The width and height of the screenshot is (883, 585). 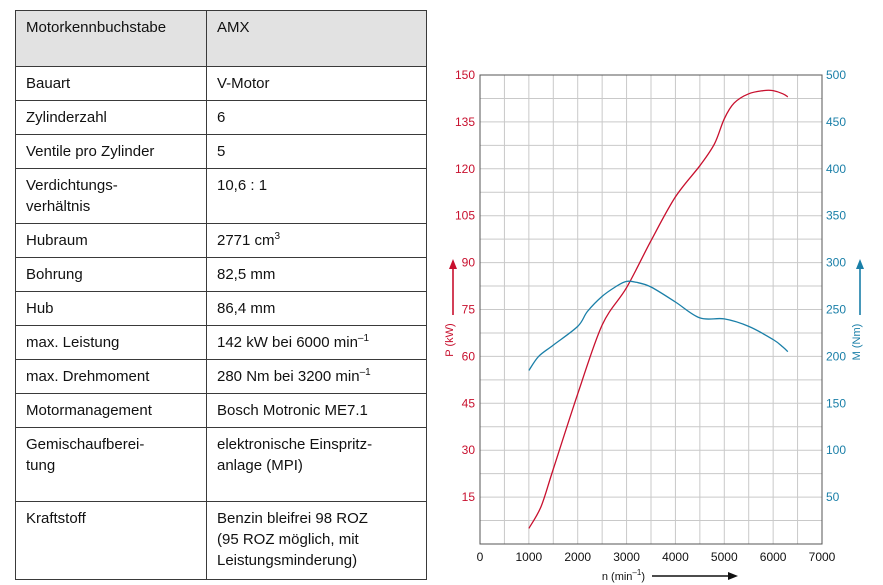 I want to click on y-left-tick-label: 30, so click(x=469, y=450).